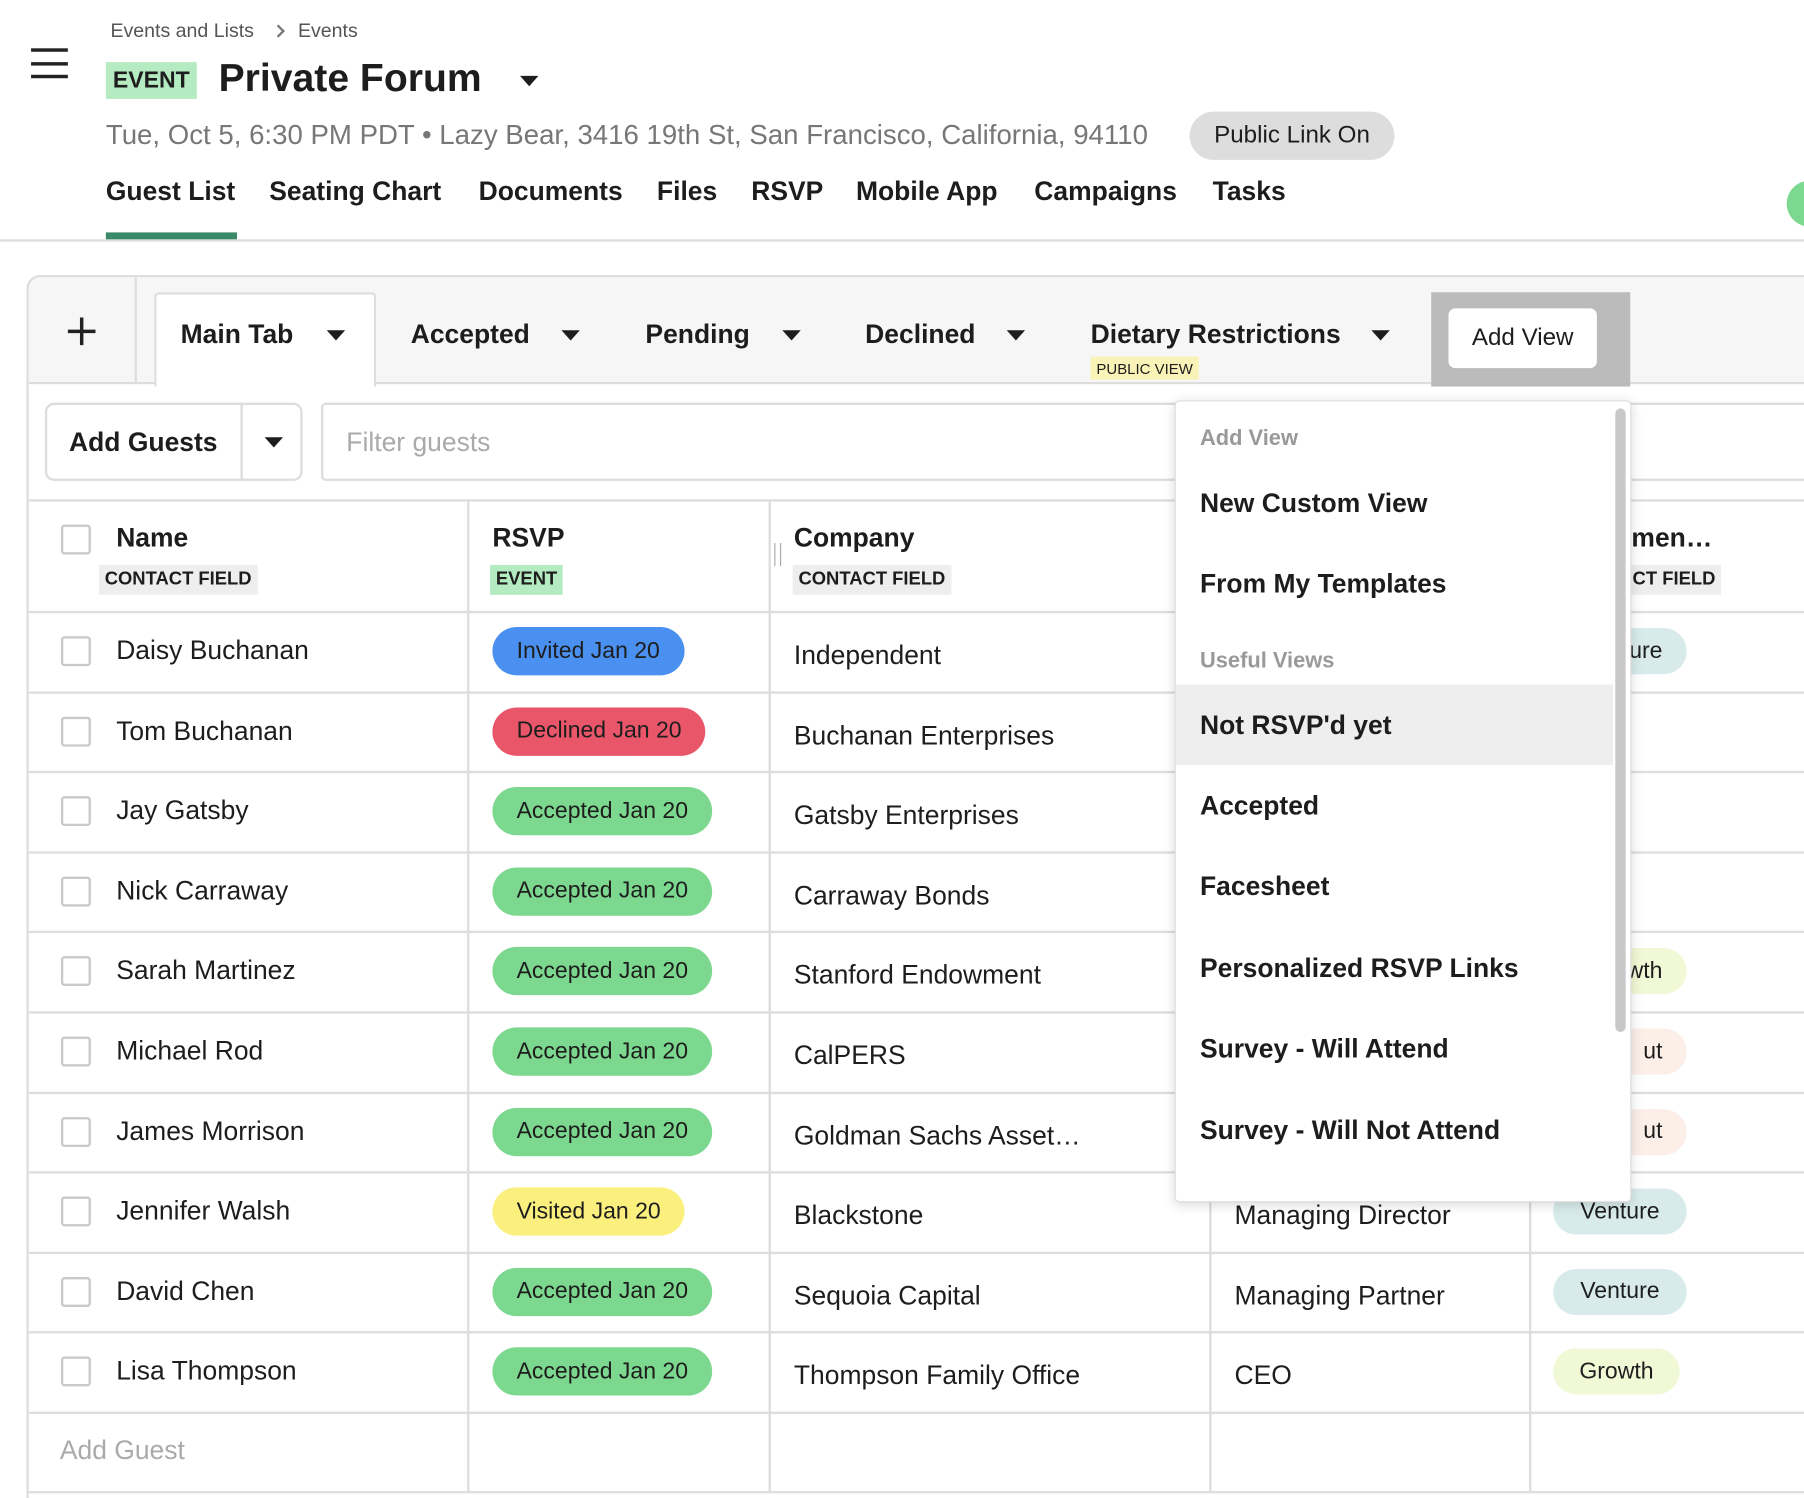 This screenshot has height=1498, width=1804. What do you see at coordinates (204, 730) in the screenshot?
I see `guest-name: Tom Buchanan` at bounding box center [204, 730].